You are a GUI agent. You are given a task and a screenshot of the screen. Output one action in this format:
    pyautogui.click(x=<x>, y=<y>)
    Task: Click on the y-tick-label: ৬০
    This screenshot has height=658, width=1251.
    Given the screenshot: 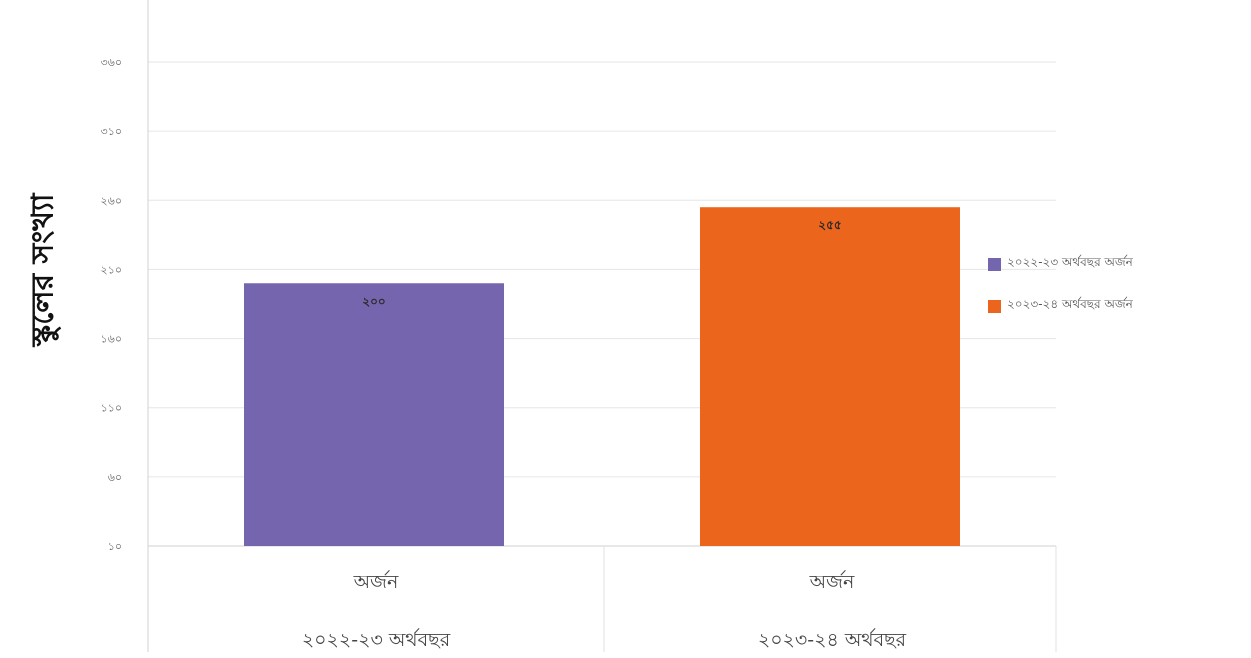 What is the action you would take?
    pyautogui.click(x=115, y=477)
    